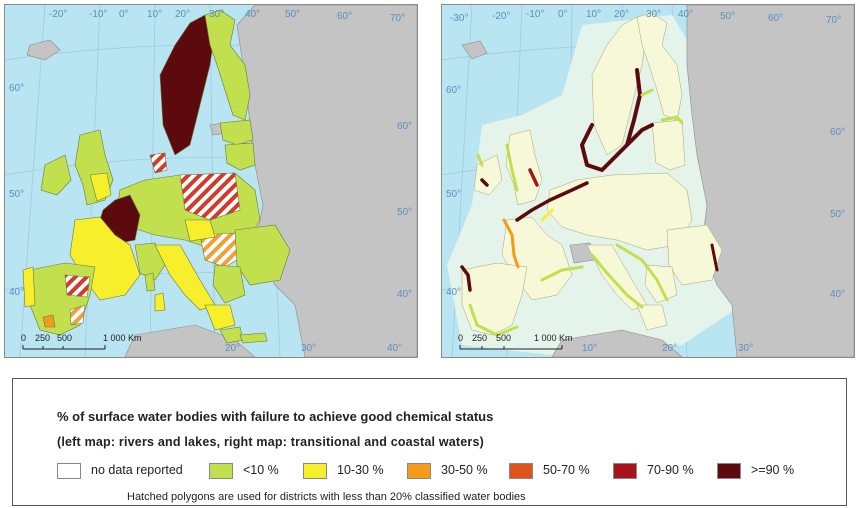 The height and width of the screenshot is (508, 856). I want to click on legend-item-label: >=90 %, so click(773, 470).